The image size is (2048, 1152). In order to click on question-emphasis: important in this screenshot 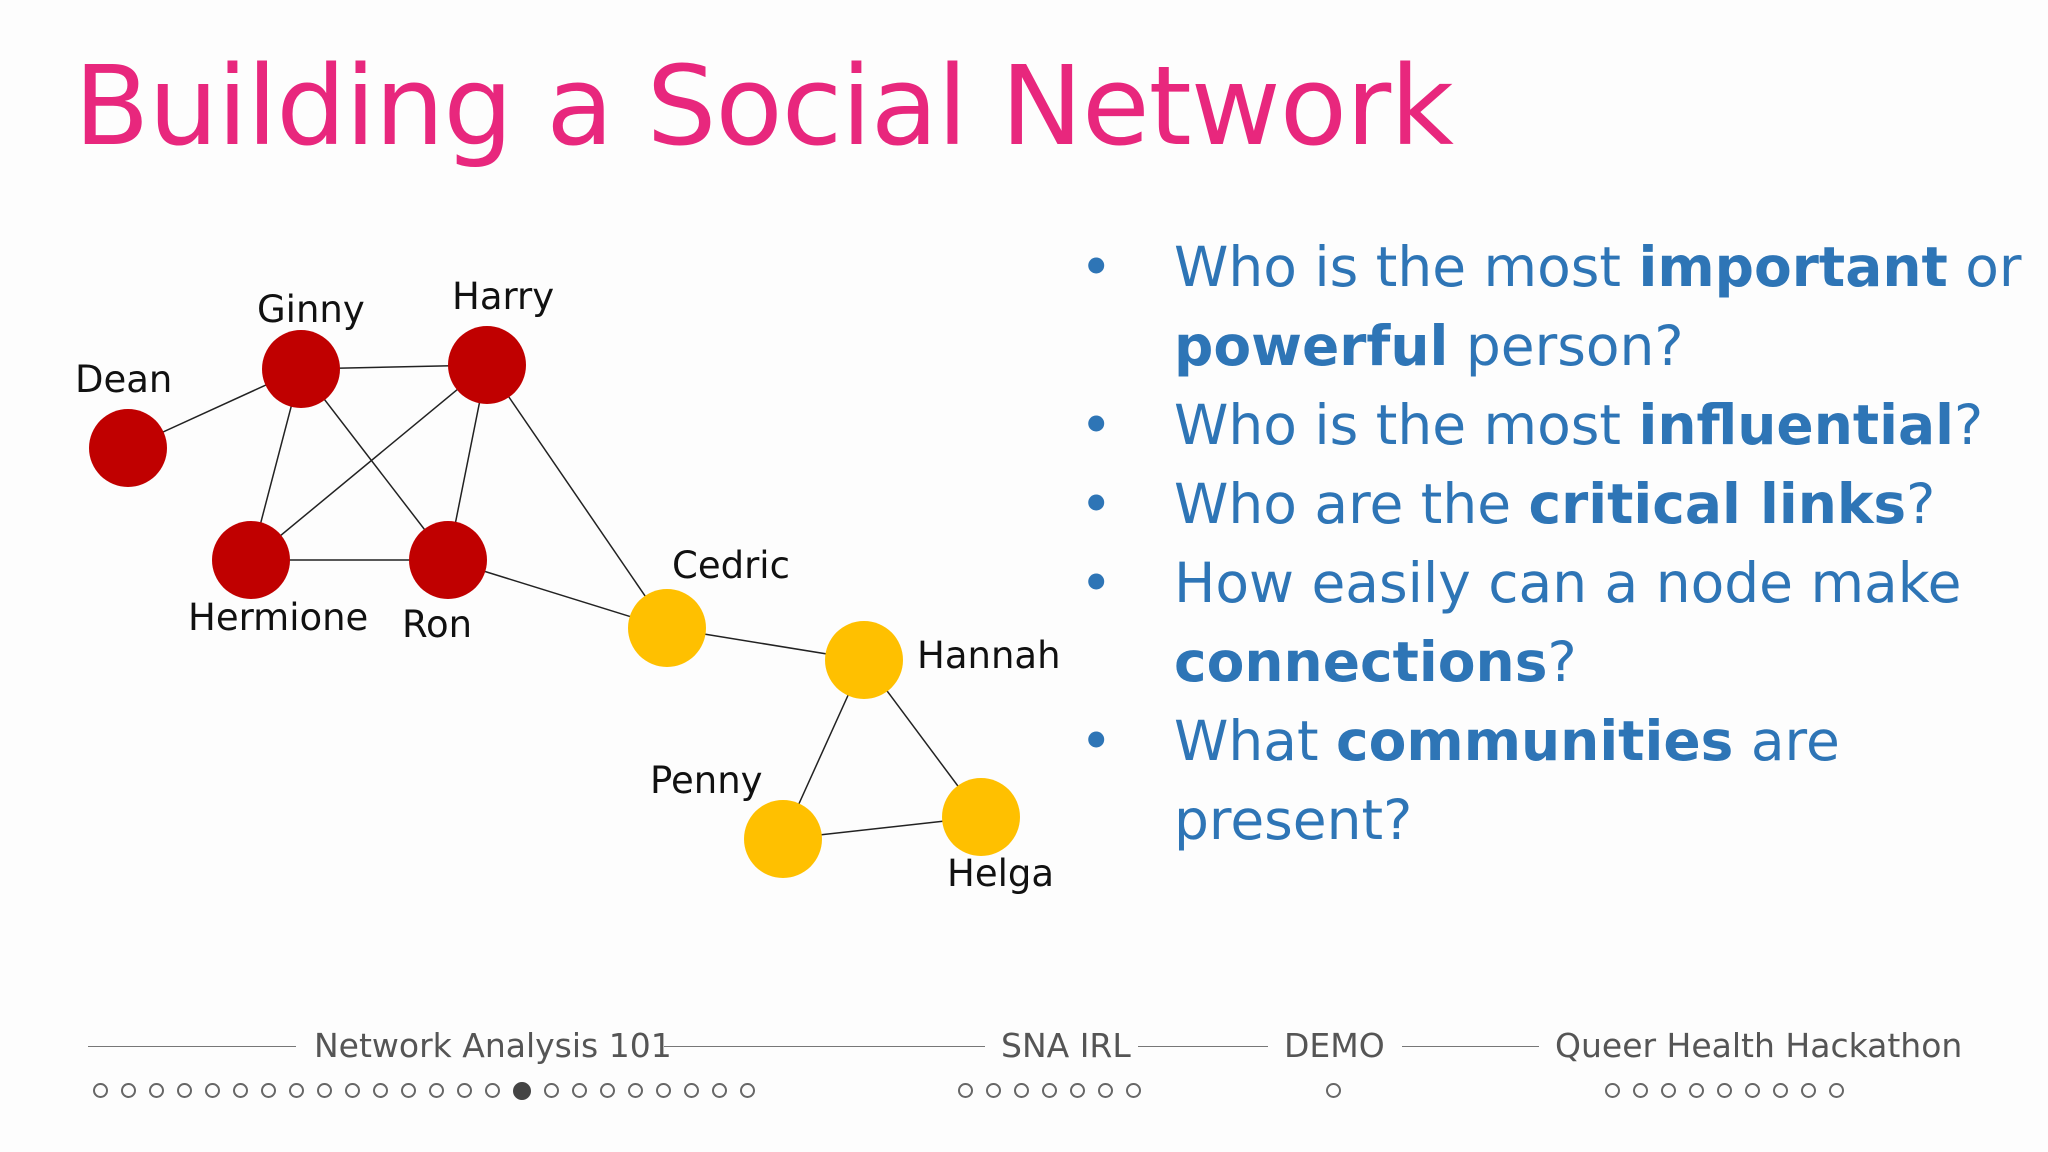, I will do `click(1793, 267)`.